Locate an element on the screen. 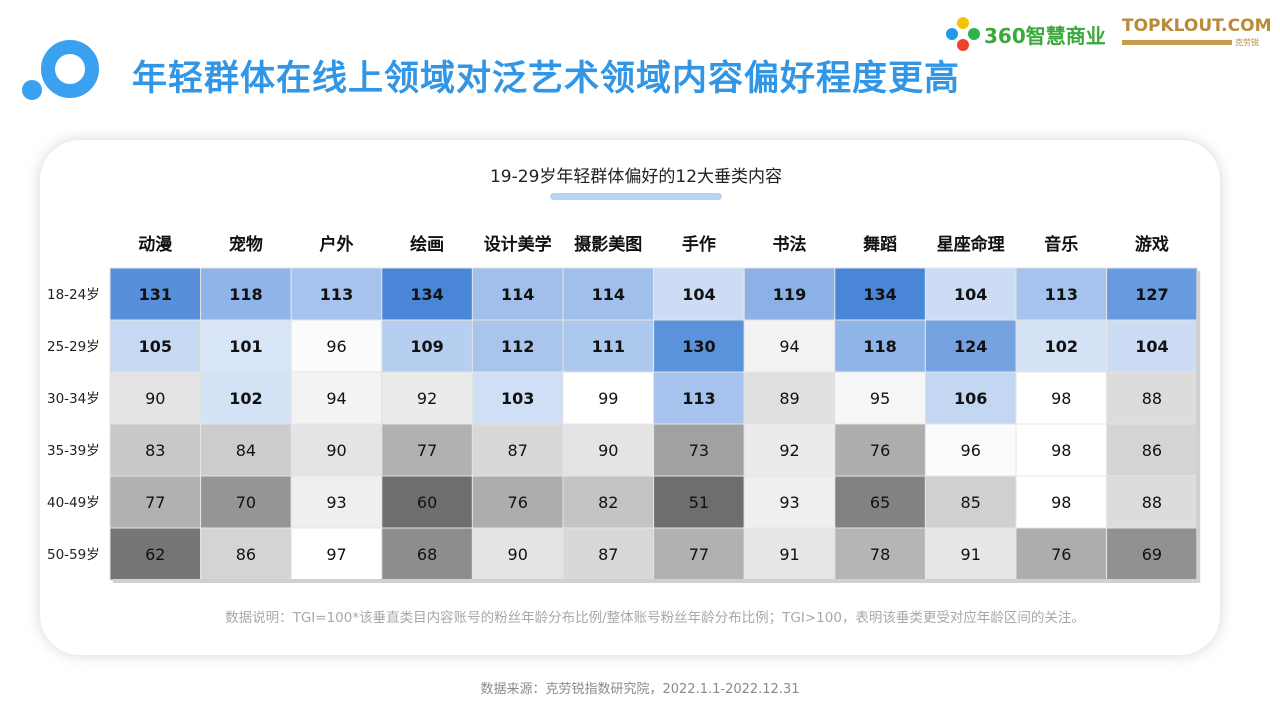  cell-value: 83 is located at coordinates (155, 450).